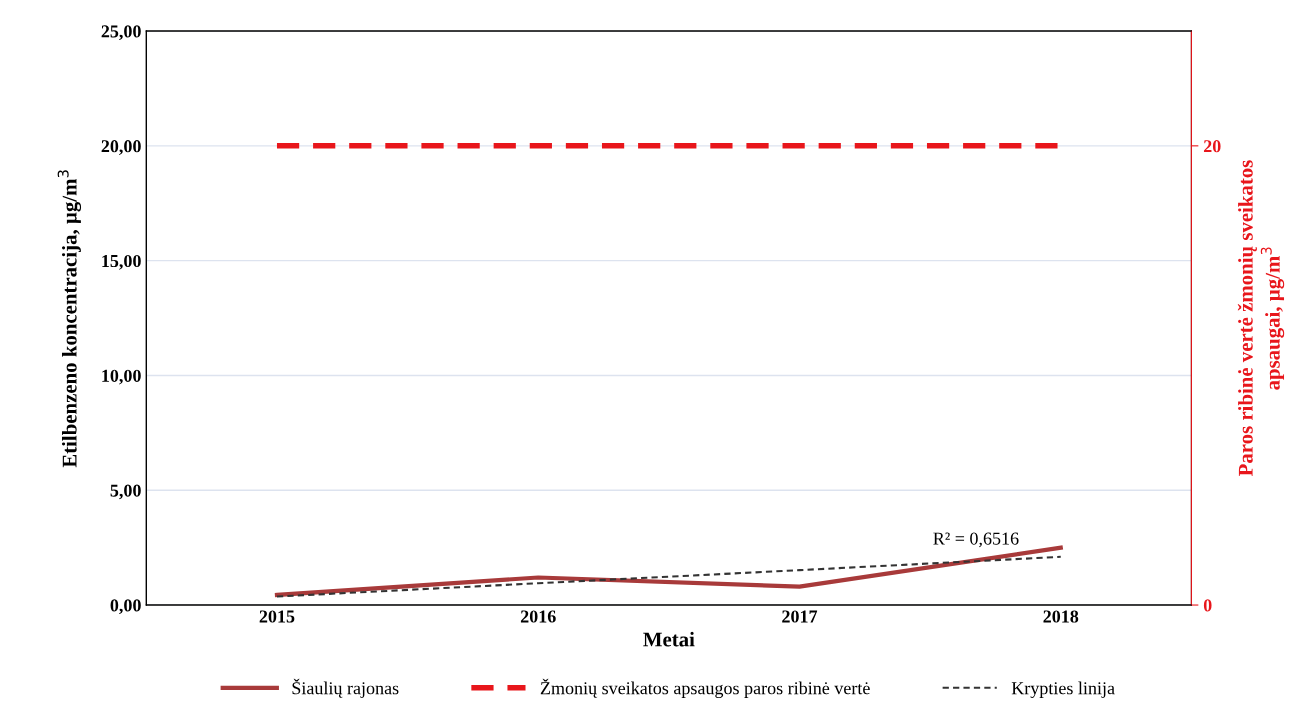 The width and height of the screenshot is (1295, 722). Describe the element at coordinates (1063, 690) in the screenshot. I see `legend-label: Krypties linija` at that location.